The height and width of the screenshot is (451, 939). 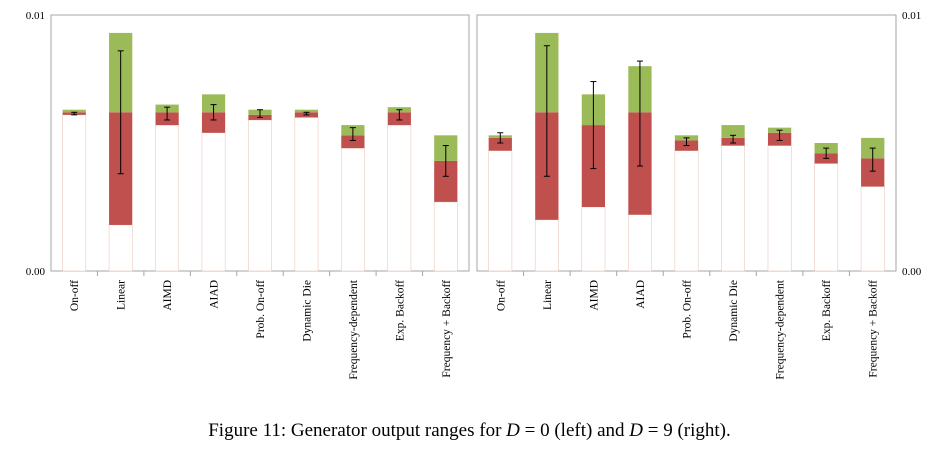 What do you see at coordinates (168, 295) in the screenshot?
I see `left-category-label: AIMD` at bounding box center [168, 295].